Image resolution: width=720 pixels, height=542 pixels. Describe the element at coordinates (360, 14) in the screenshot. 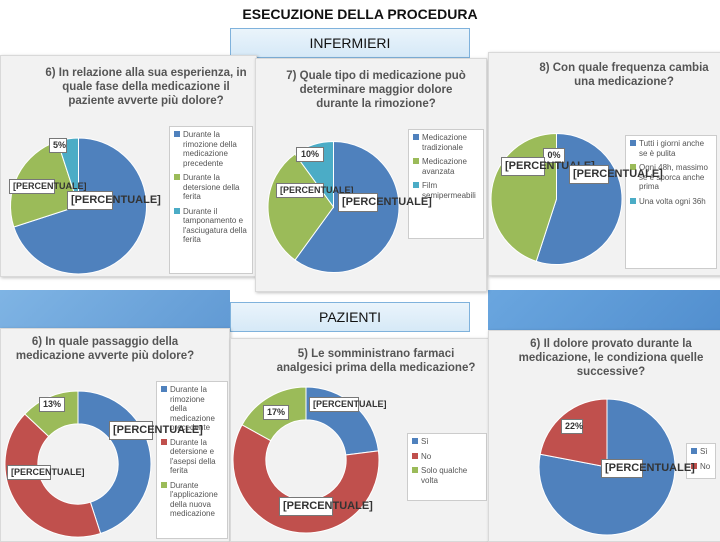

I see `page-title: ESECUZIONE DELLA PROCEDURA` at that location.